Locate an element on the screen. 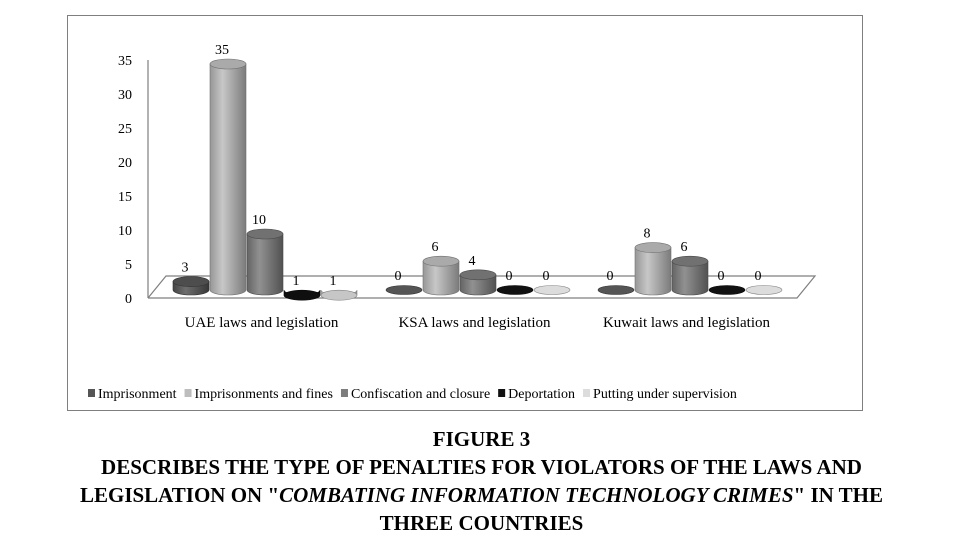 Image resolution: width=963 pixels, height=549 pixels. caption-prefix: LEGISLATION ON " is located at coordinates (179, 495).